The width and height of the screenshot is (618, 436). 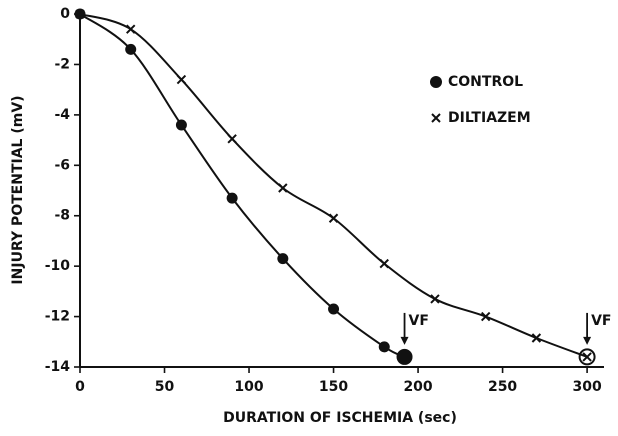 What do you see at coordinates (80, 387) in the screenshot?
I see `x-tick-label: 0` at bounding box center [80, 387].